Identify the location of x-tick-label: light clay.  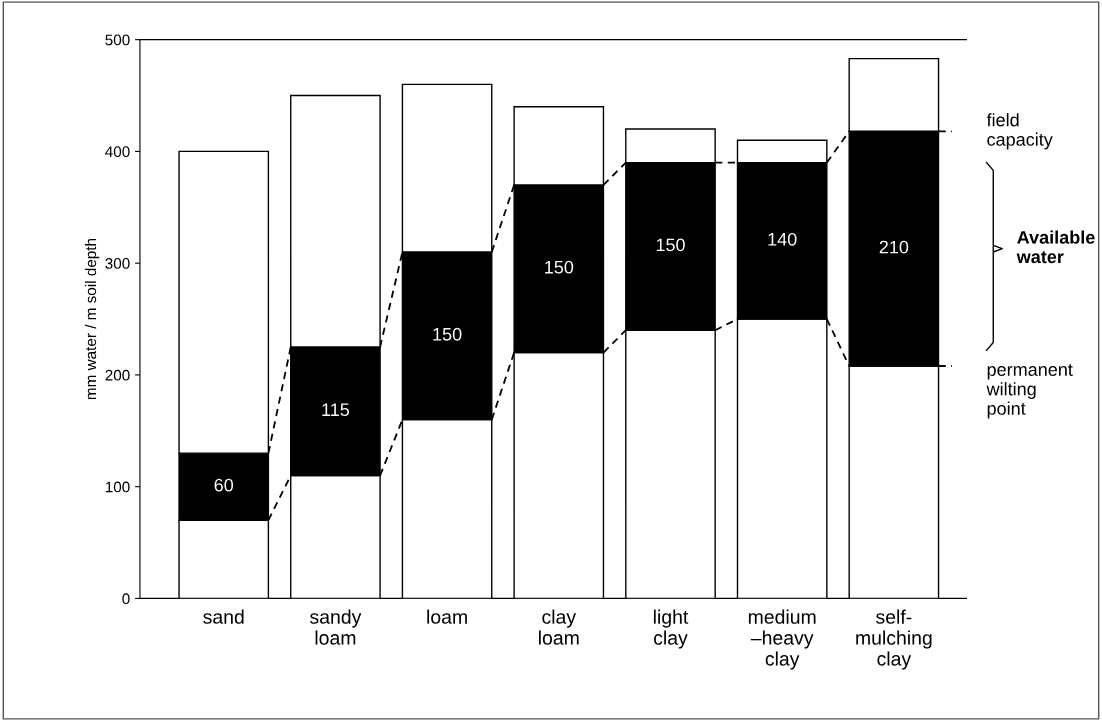
(671, 629).